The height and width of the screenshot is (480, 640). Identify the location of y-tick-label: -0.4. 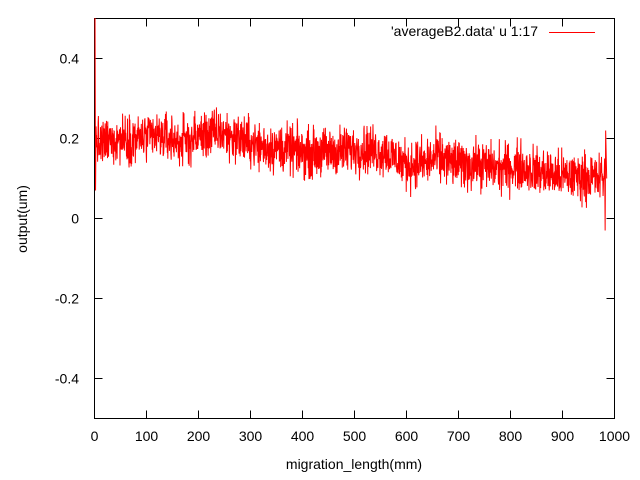
(67, 379).